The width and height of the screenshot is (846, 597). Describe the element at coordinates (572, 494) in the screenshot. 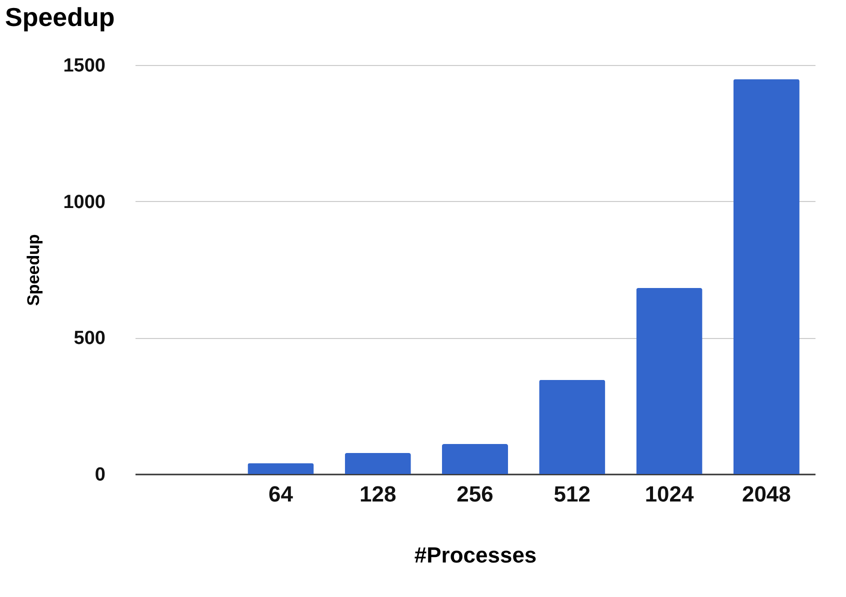

I see `x-tick-label: 512` at that location.